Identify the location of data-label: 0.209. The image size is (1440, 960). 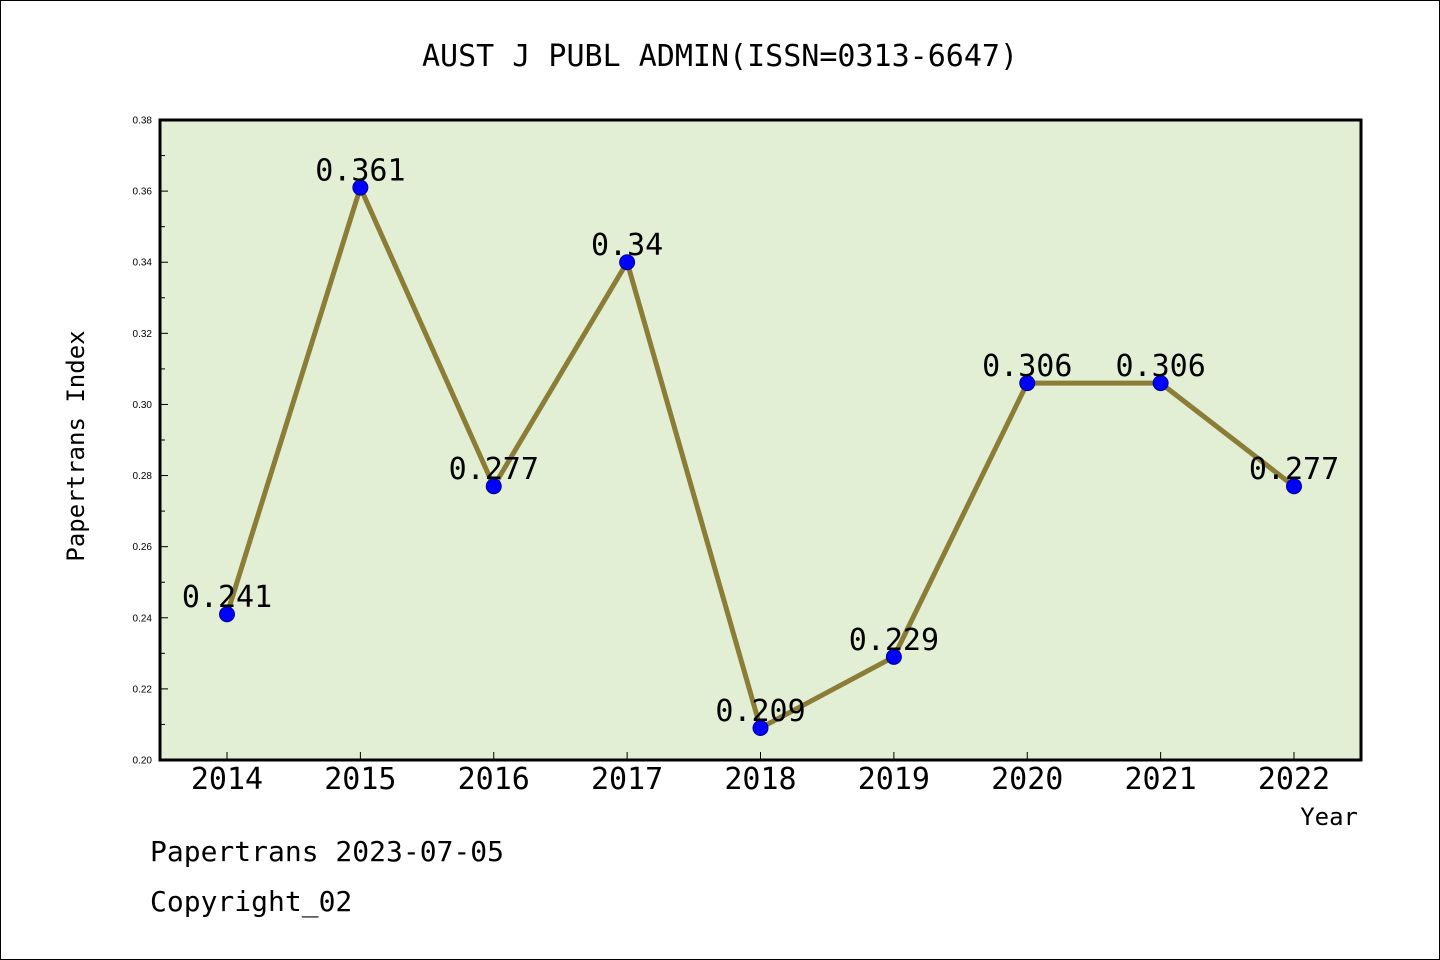
(760, 711).